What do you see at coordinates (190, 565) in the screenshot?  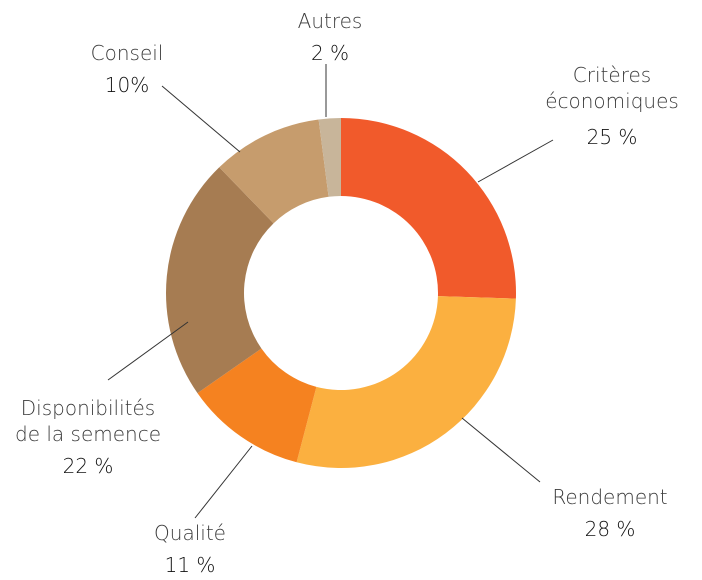 I see `value-label: 11 %` at bounding box center [190, 565].